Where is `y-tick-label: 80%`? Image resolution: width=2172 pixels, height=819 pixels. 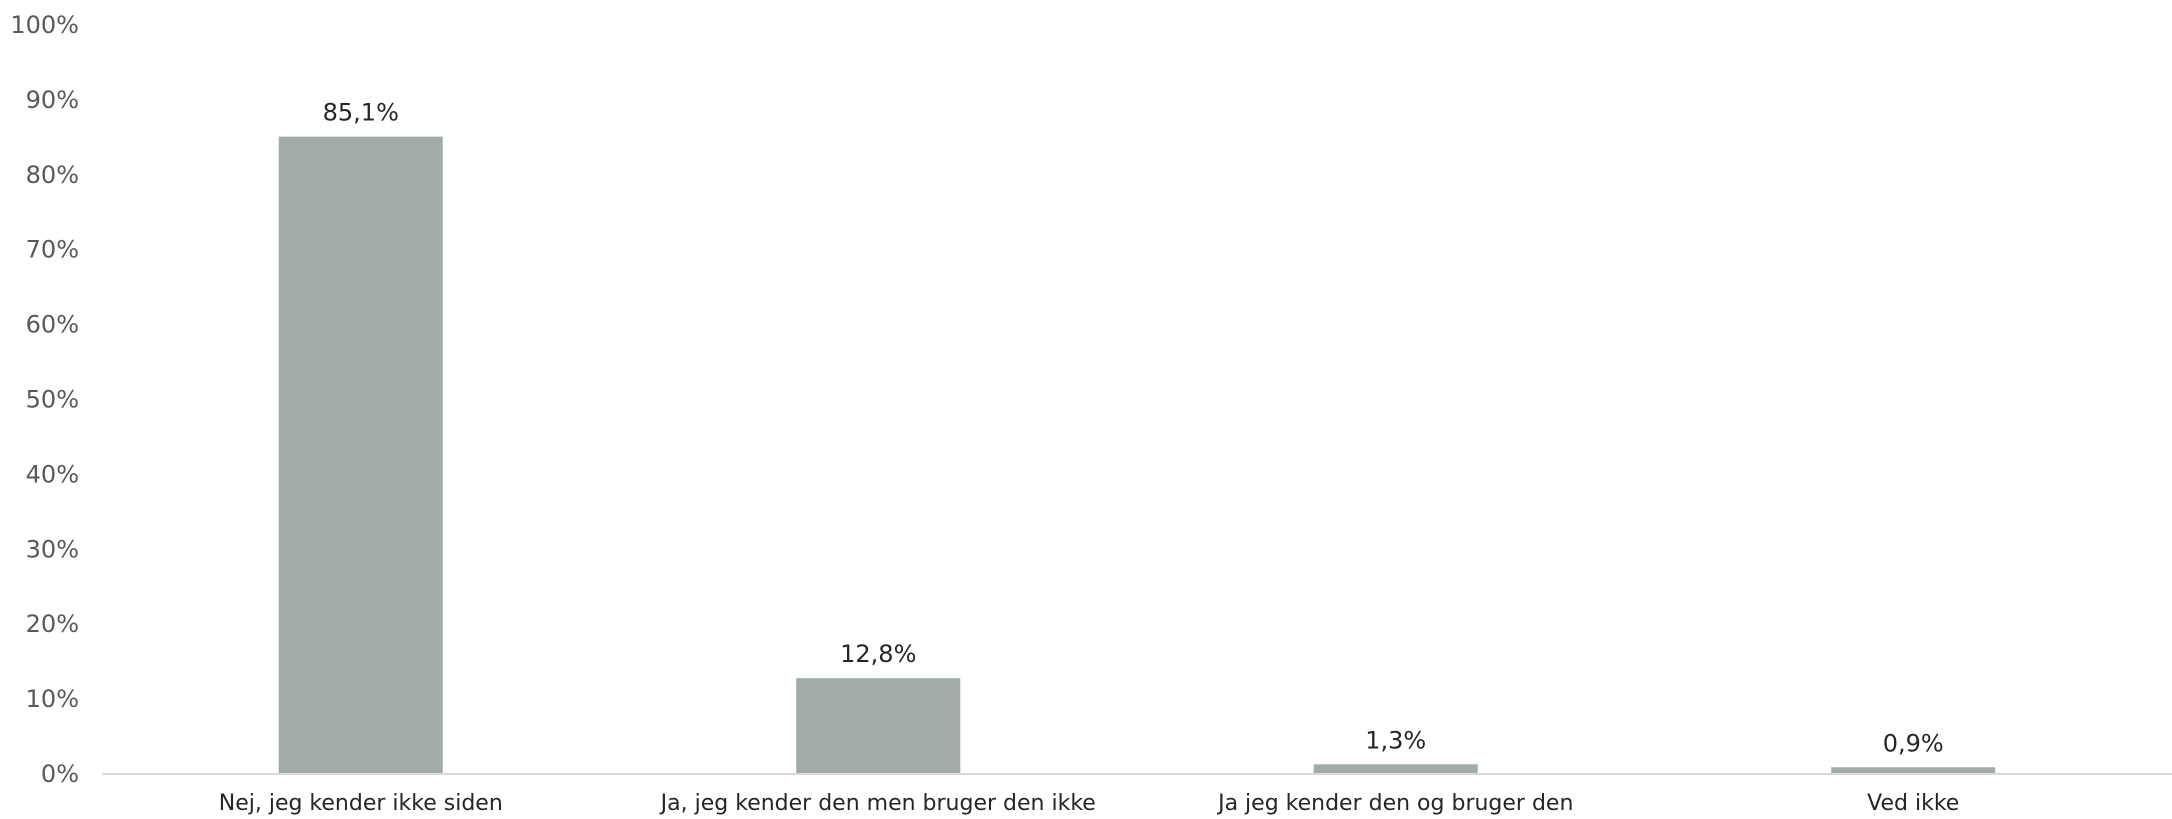
y-tick-label: 80% is located at coordinates (52, 175).